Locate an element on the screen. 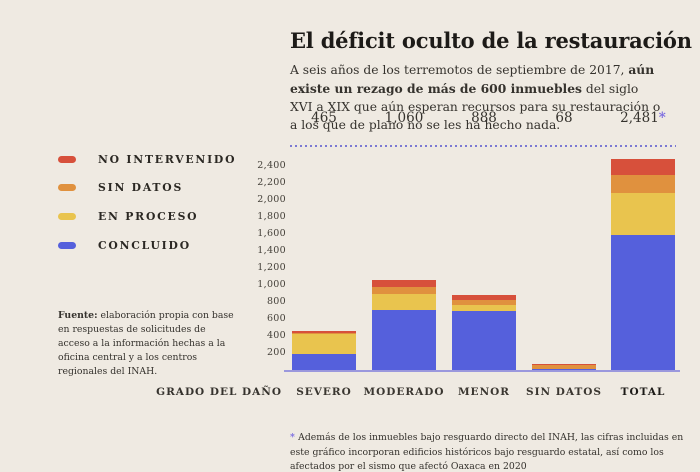 The image size is (700, 472). y-tick-label: 1,800 is located at coordinates (271, 216).